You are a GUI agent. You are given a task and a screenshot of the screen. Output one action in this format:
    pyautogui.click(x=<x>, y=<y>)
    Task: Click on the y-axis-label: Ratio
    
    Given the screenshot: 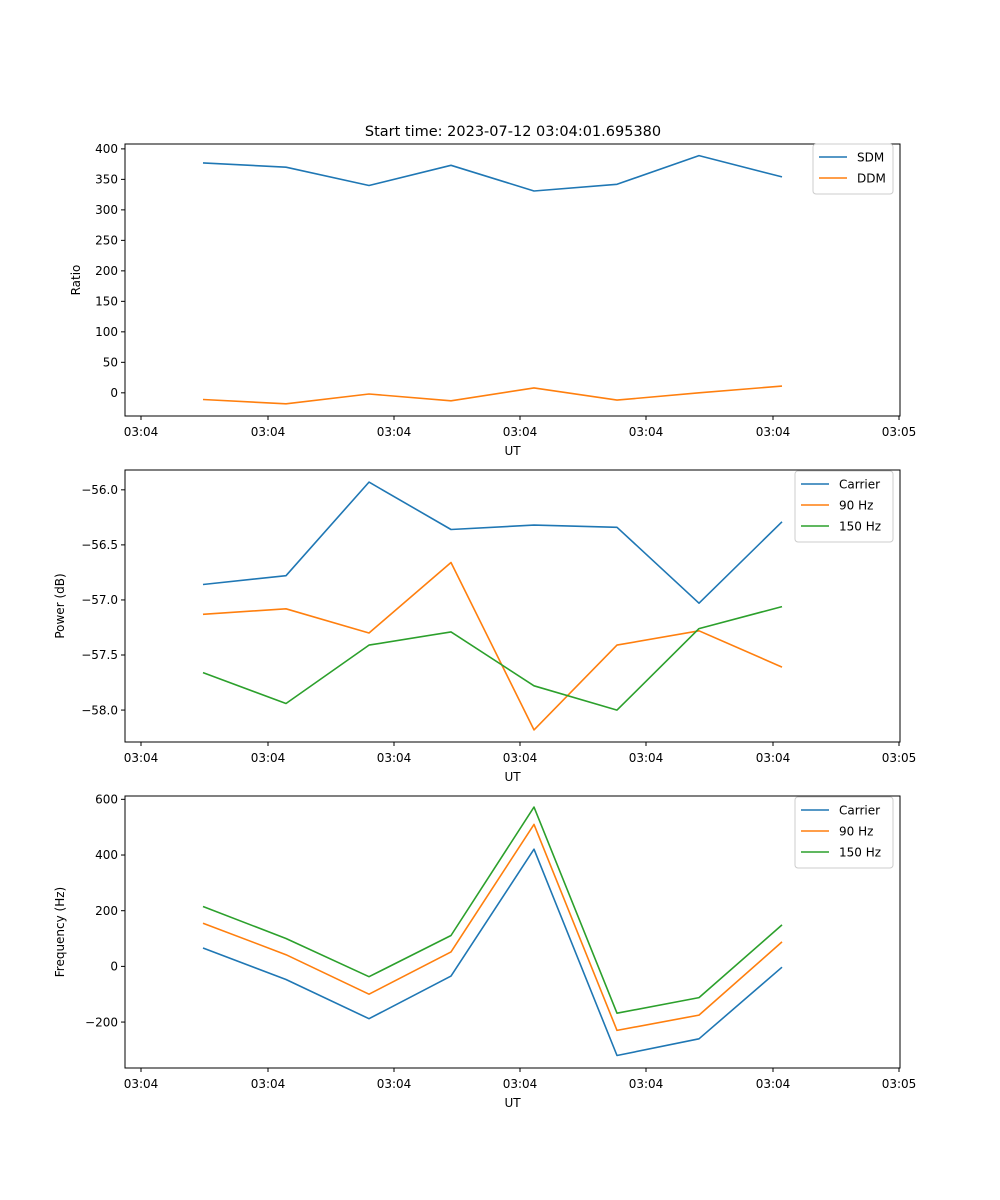 What is the action you would take?
    pyautogui.click(x=76, y=280)
    